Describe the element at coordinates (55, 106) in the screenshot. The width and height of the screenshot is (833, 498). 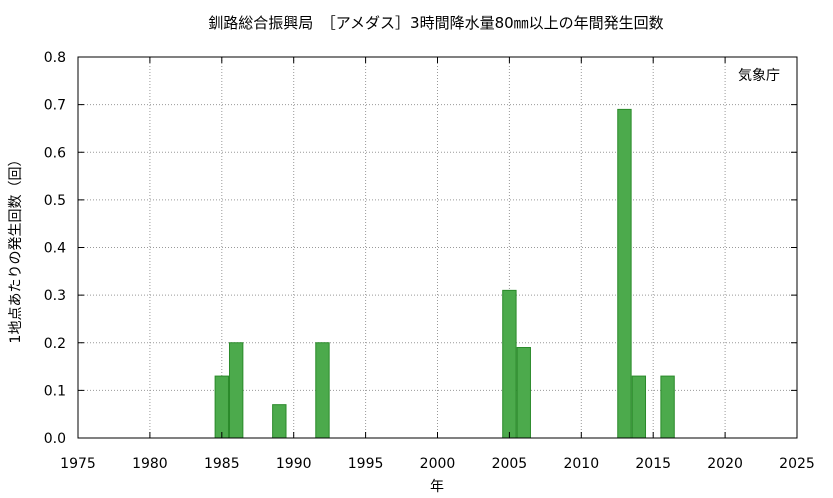
I see `y-tick-label: 0.7` at that location.